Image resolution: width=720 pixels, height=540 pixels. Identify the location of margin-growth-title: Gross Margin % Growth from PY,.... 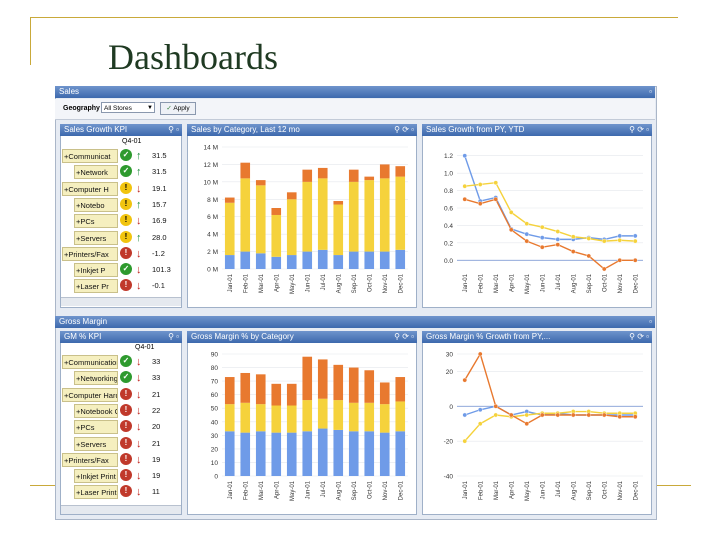
(488, 336).